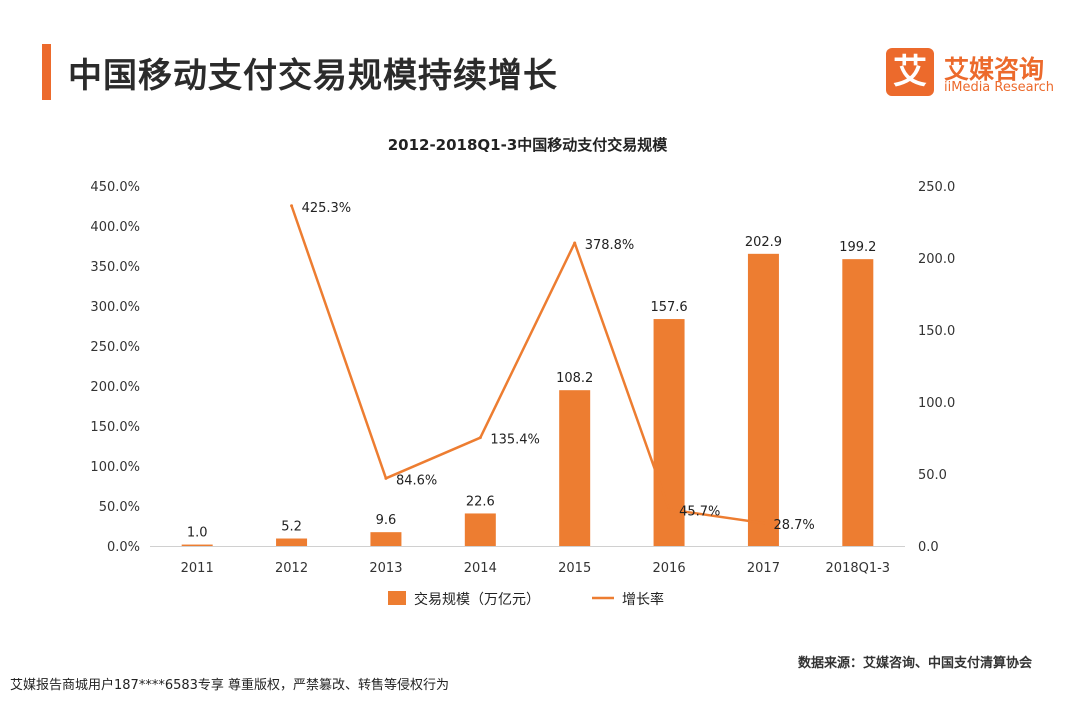 Image resolution: width=1080 pixels, height=701 pixels. Describe the element at coordinates (763, 568) in the screenshot. I see `x-tick-label: 2017` at that location.